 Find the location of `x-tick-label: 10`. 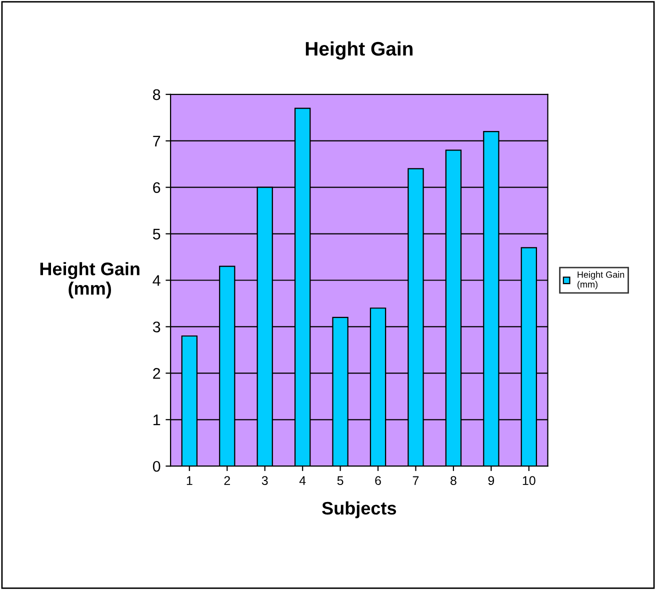

x-tick-label: 10 is located at coordinates (529, 481).